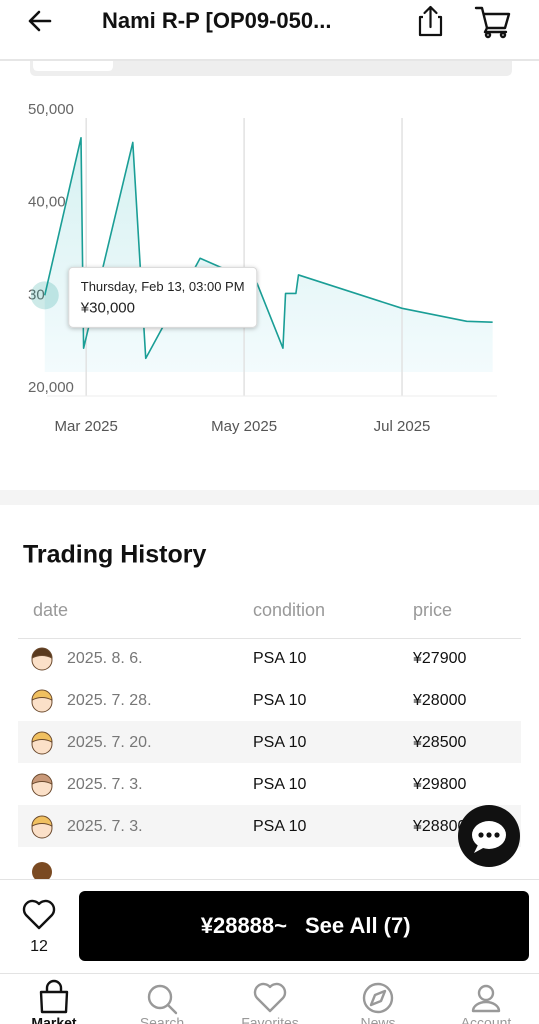 This screenshot has height=1024, width=539. What do you see at coordinates (51, 109) in the screenshot?
I see `y-tick-label: 50,000` at bounding box center [51, 109].